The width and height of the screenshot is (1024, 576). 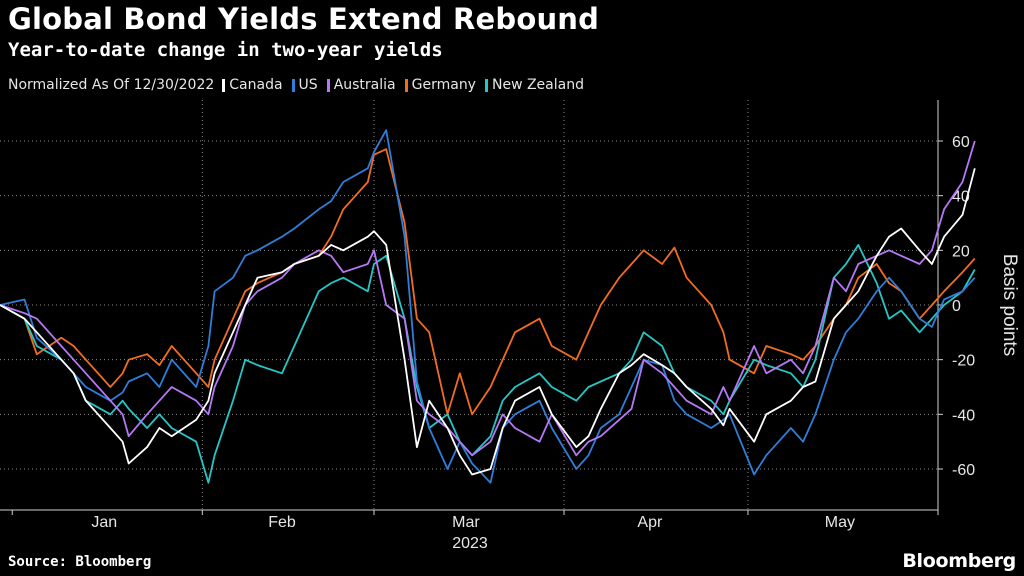 What do you see at coordinates (308, 85) in the screenshot?
I see `legend-label-us: US` at bounding box center [308, 85].